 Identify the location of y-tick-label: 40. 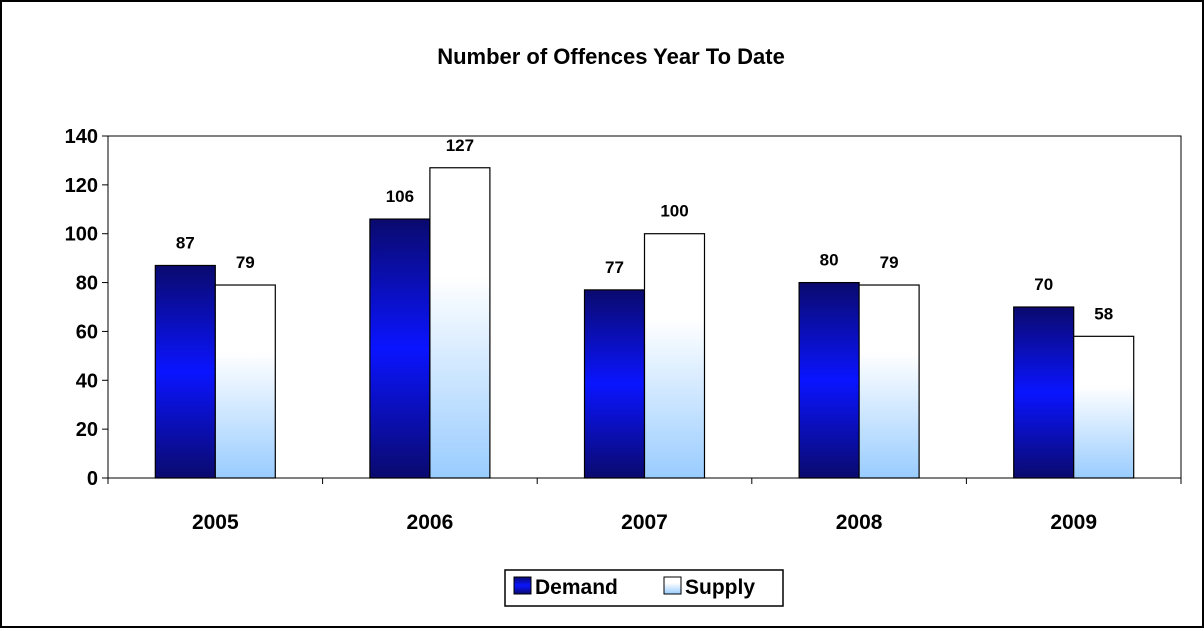
(87, 381).